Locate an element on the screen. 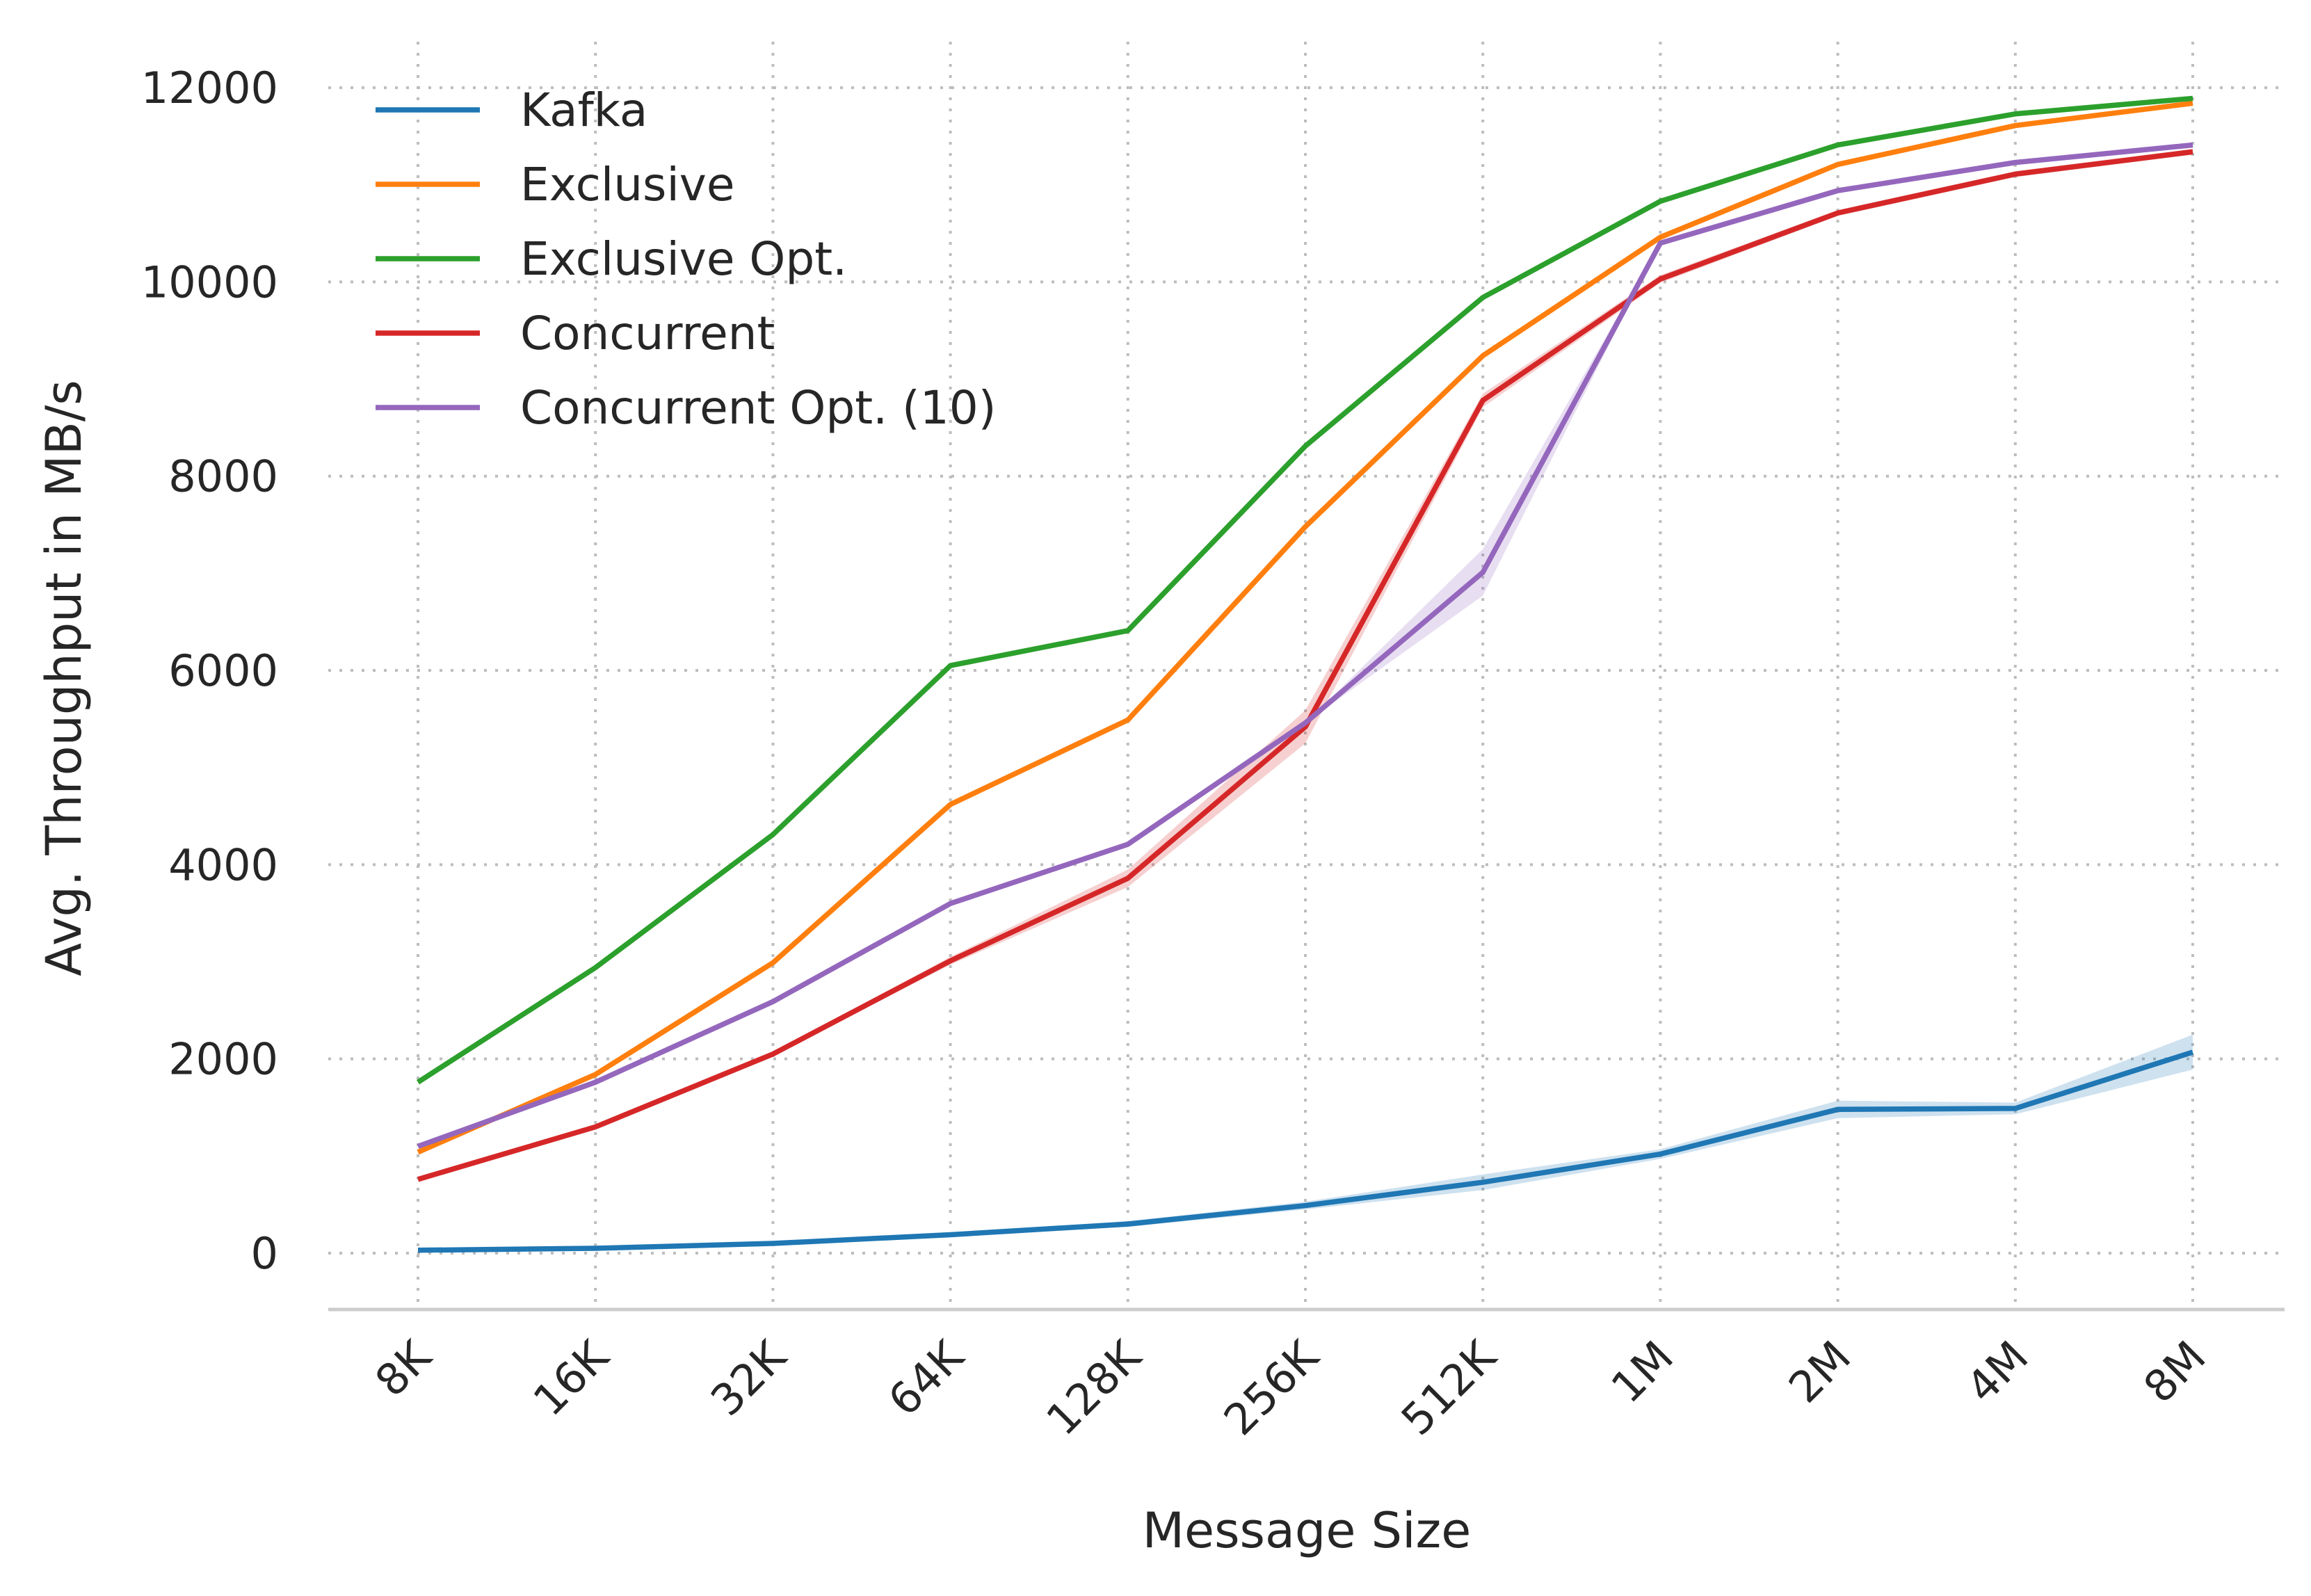 This screenshot has height=1596, width=2311. y-tick-label: 2000 is located at coordinates (223, 1059).